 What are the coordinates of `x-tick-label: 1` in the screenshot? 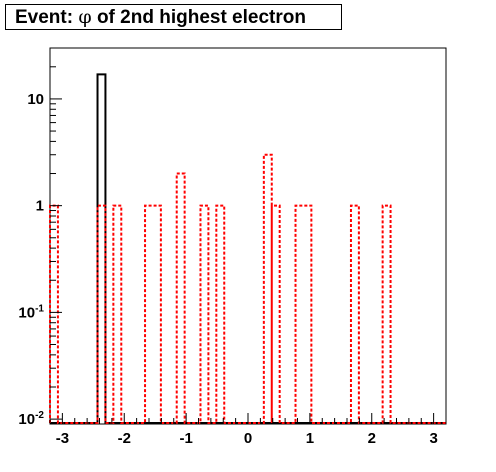 It's located at (310, 438).